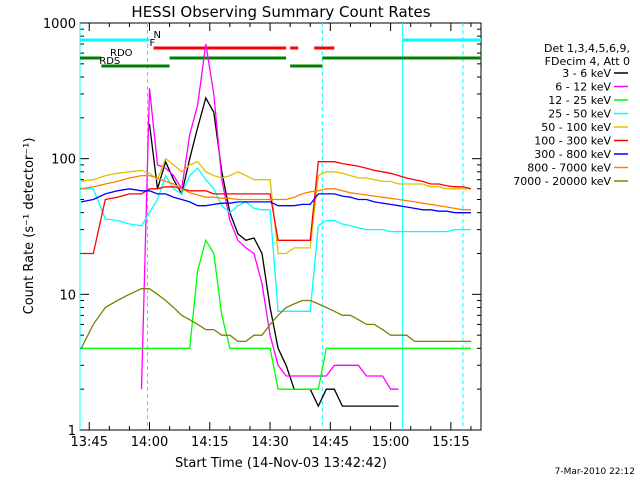  Describe the element at coordinates (579, 100) in the screenshot. I see `legend-entry-label: 12 - 25 keV` at that location.